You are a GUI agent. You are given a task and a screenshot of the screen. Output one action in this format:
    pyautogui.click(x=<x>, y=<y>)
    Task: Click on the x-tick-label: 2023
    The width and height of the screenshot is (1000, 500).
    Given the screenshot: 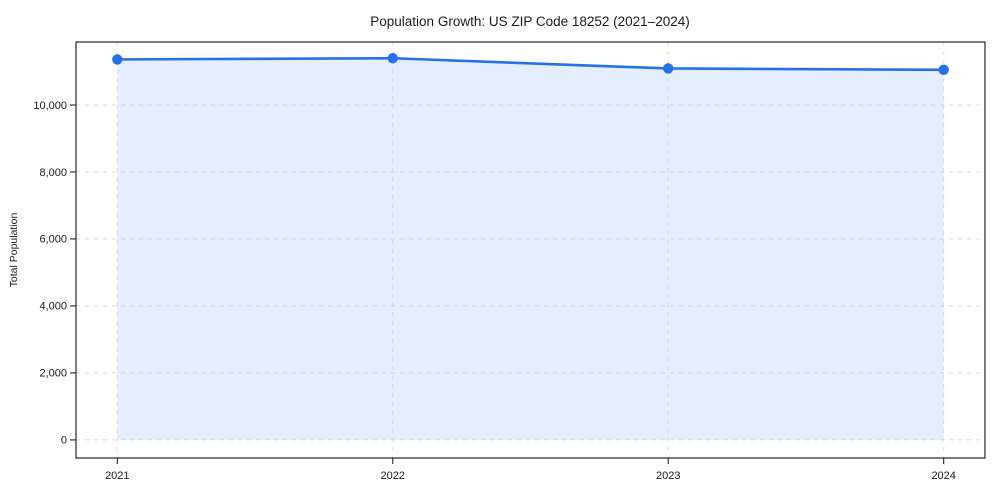 What is the action you would take?
    pyautogui.click(x=668, y=476)
    